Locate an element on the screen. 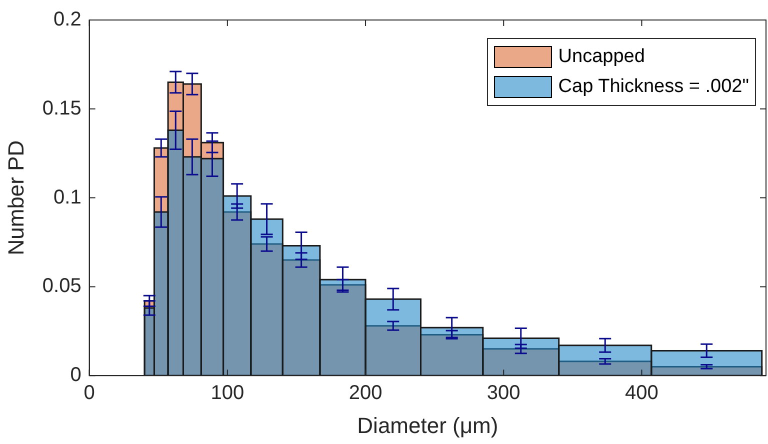  y-tick-label: 0.15 is located at coordinates (62, 108).